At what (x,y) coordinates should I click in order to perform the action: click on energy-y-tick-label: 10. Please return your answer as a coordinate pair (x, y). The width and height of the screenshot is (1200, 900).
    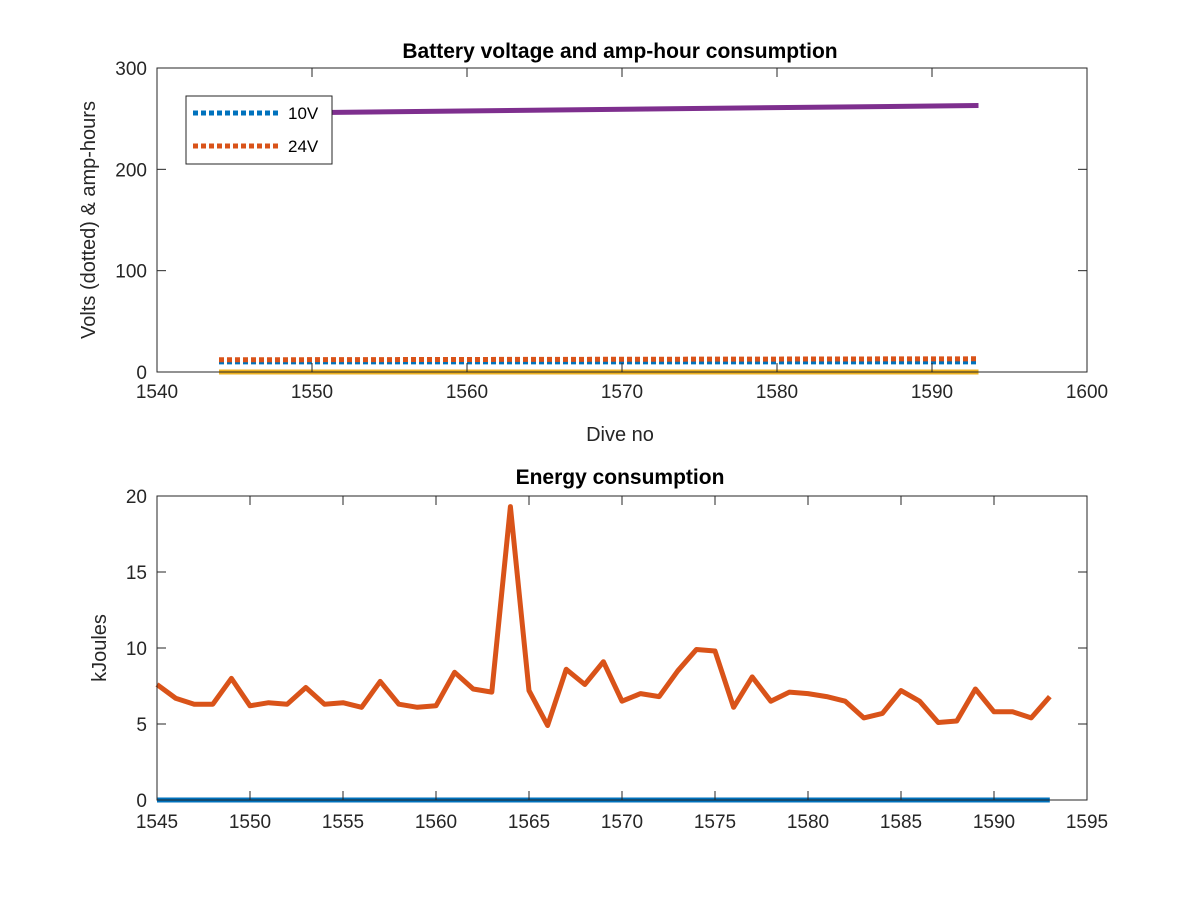
    Looking at the image, I should click on (136, 649).